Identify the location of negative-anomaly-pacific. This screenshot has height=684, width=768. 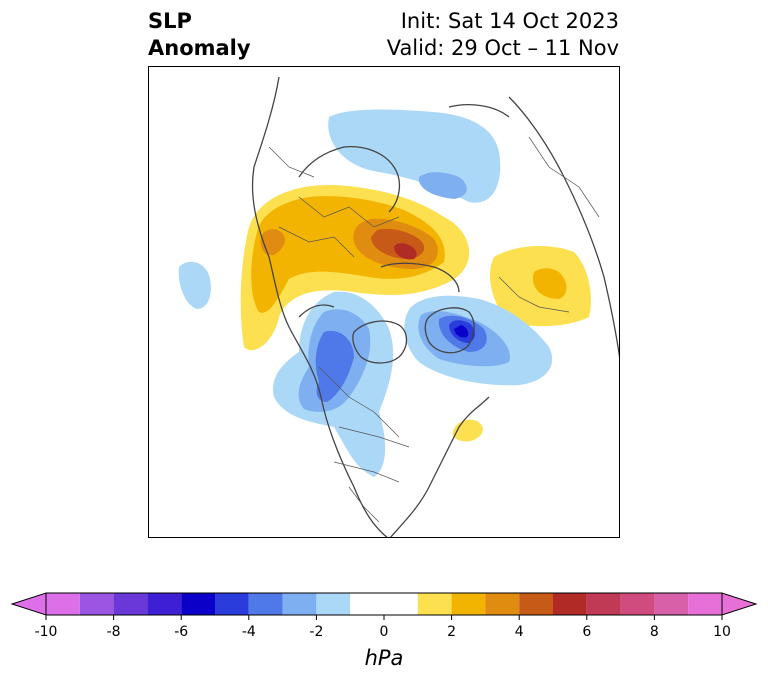
(333, 384).